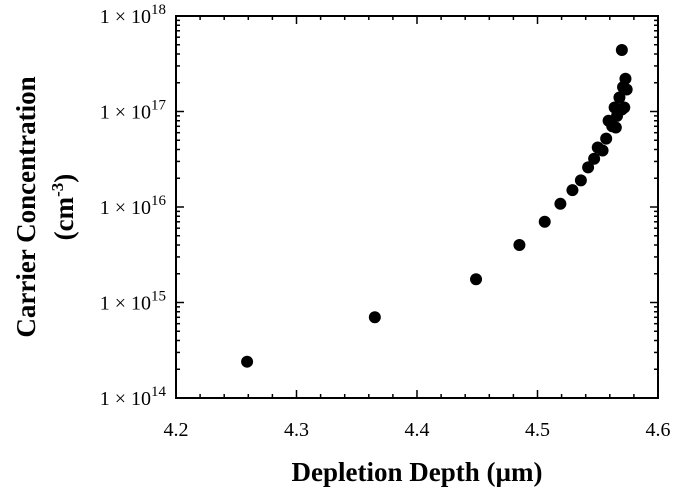 This screenshot has height=496, width=675. What do you see at coordinates (296, 430) in the screenshot?
I see `x-tick-label: 4.3` at bounding box center [296, 430].